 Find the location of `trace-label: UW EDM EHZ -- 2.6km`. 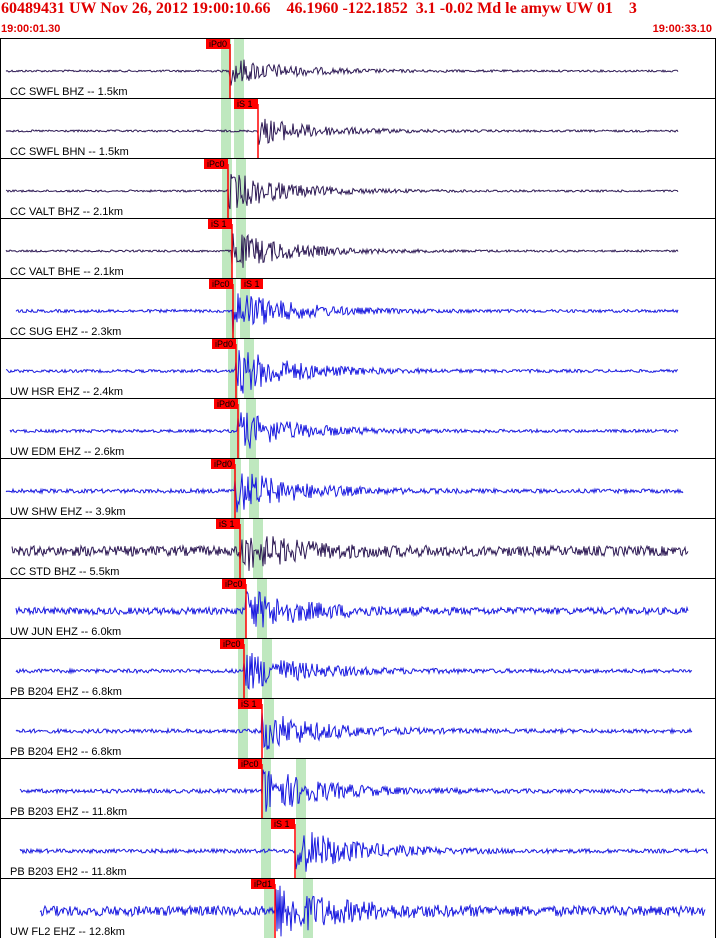

trace-label: UW EDM EHZ -- 2.6km is located at coordinates (67, 452).